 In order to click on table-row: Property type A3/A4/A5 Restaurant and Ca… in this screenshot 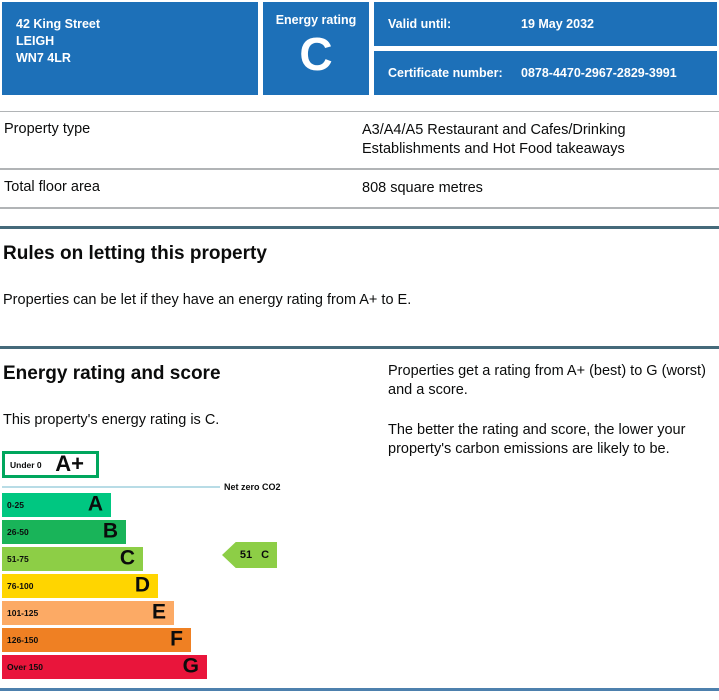, I will do `click(359, 141)`.